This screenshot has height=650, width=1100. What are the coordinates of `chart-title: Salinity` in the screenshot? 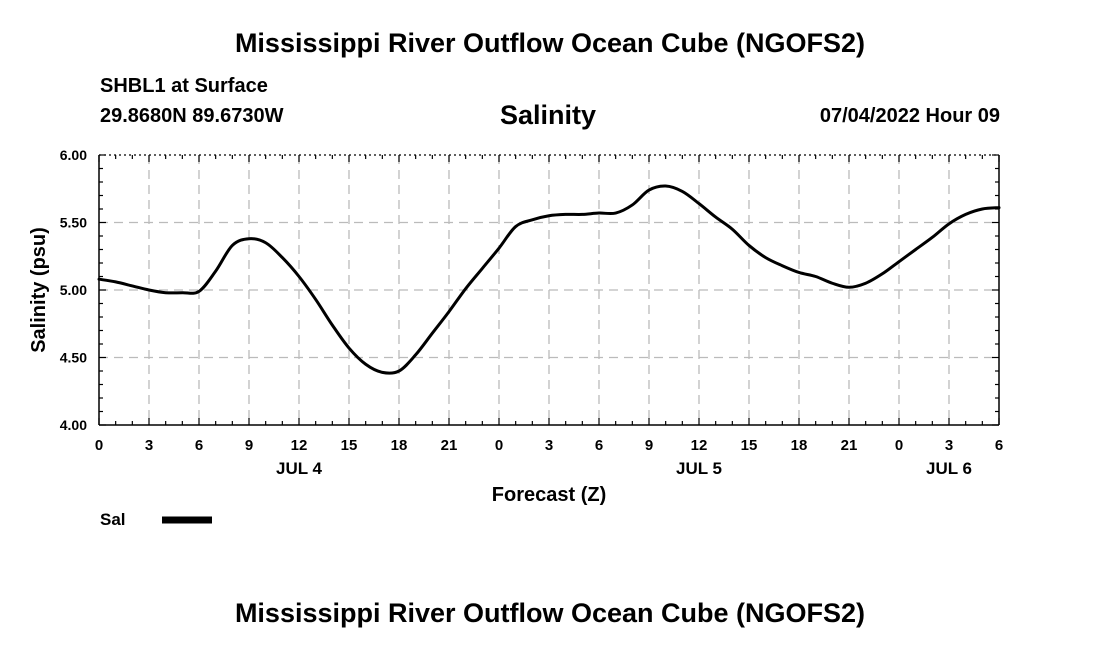 It's located at (548, 115).